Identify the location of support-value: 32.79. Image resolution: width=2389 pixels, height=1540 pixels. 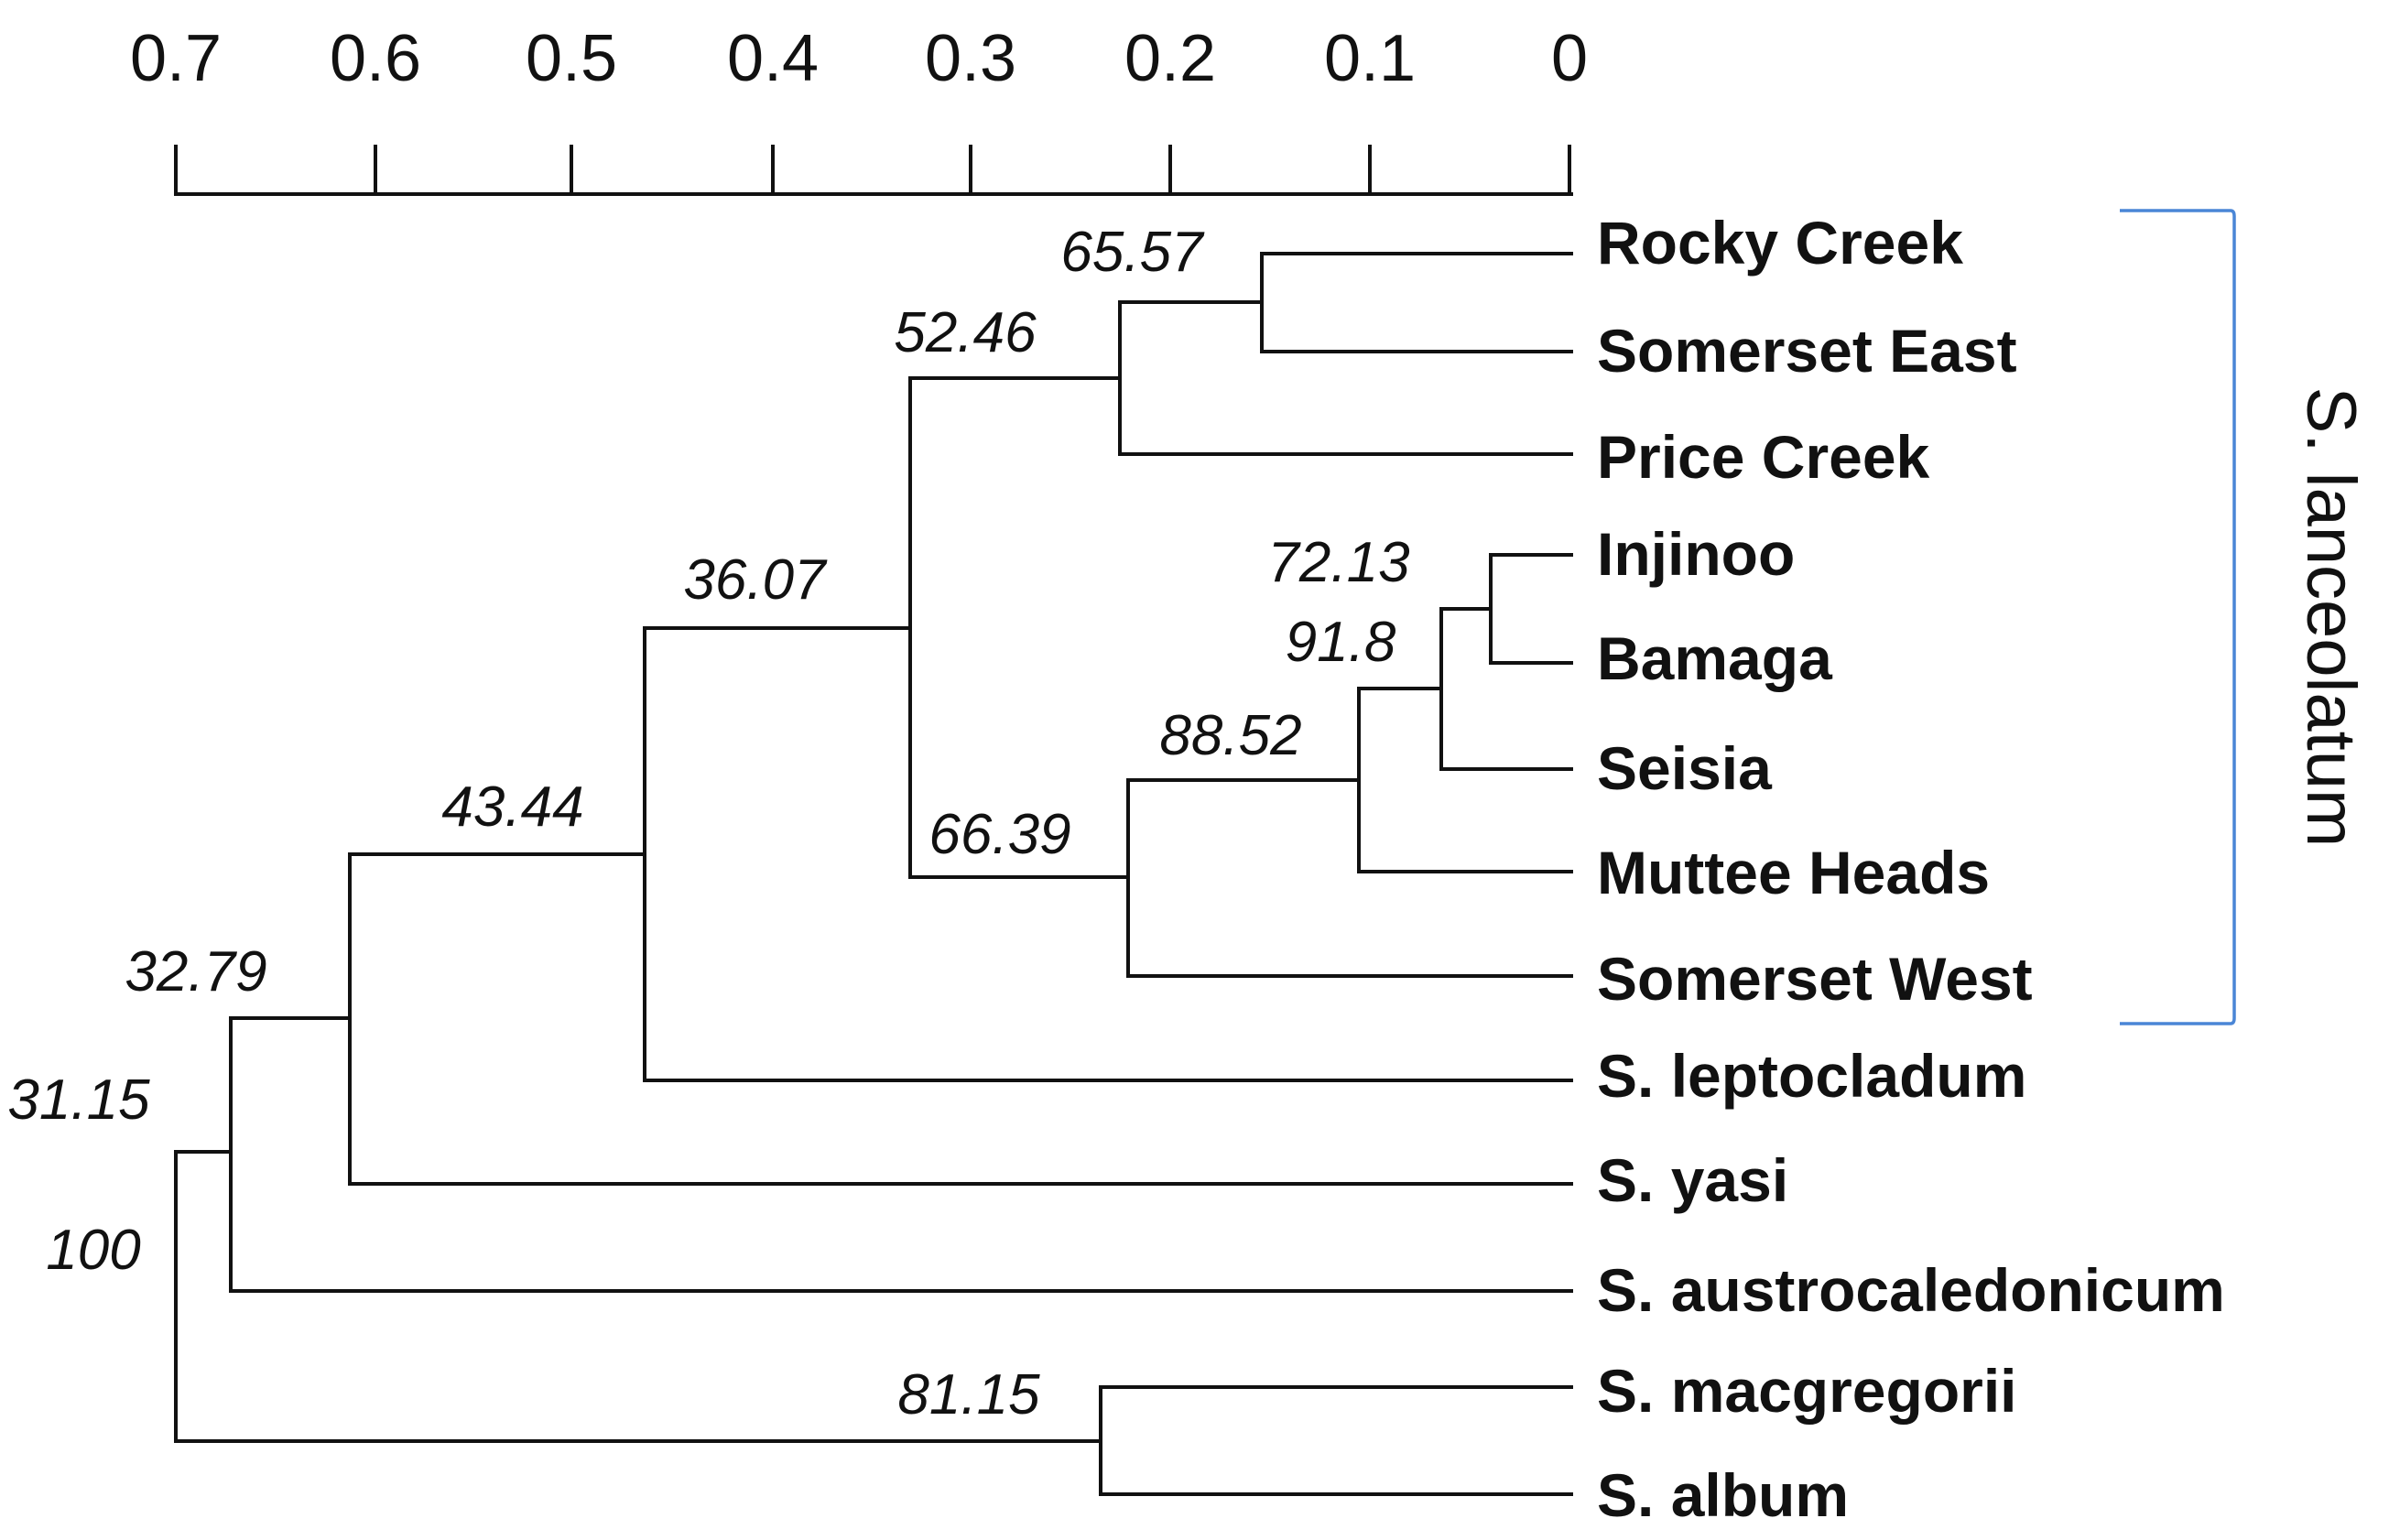
(195, 971).